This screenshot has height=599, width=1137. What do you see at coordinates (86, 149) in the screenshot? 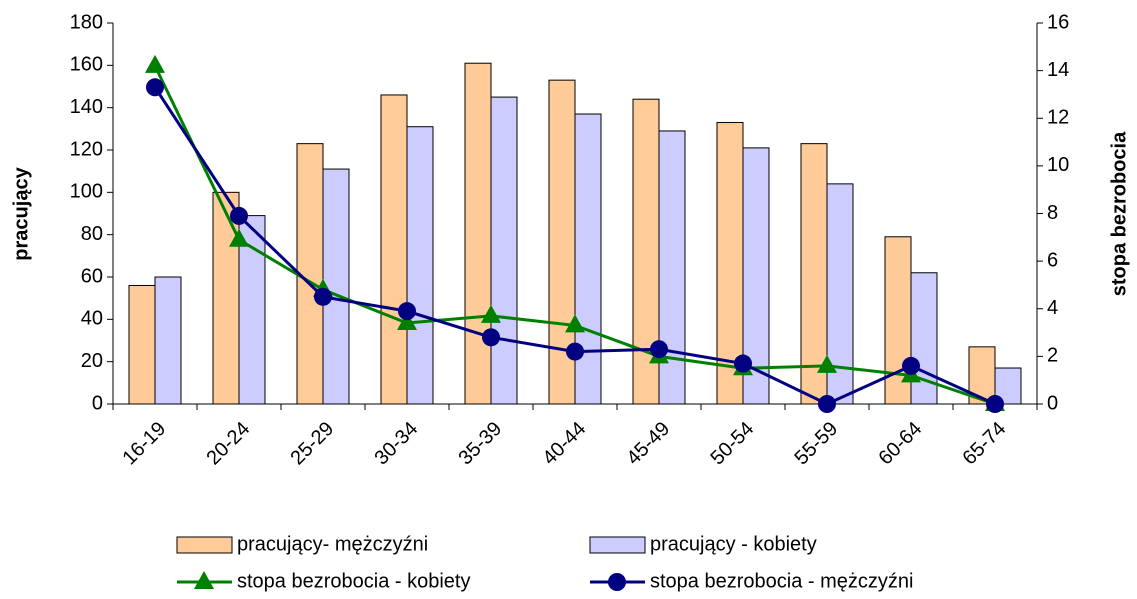
I see `y-tick-label: 120` at bounding box center [86, 149].